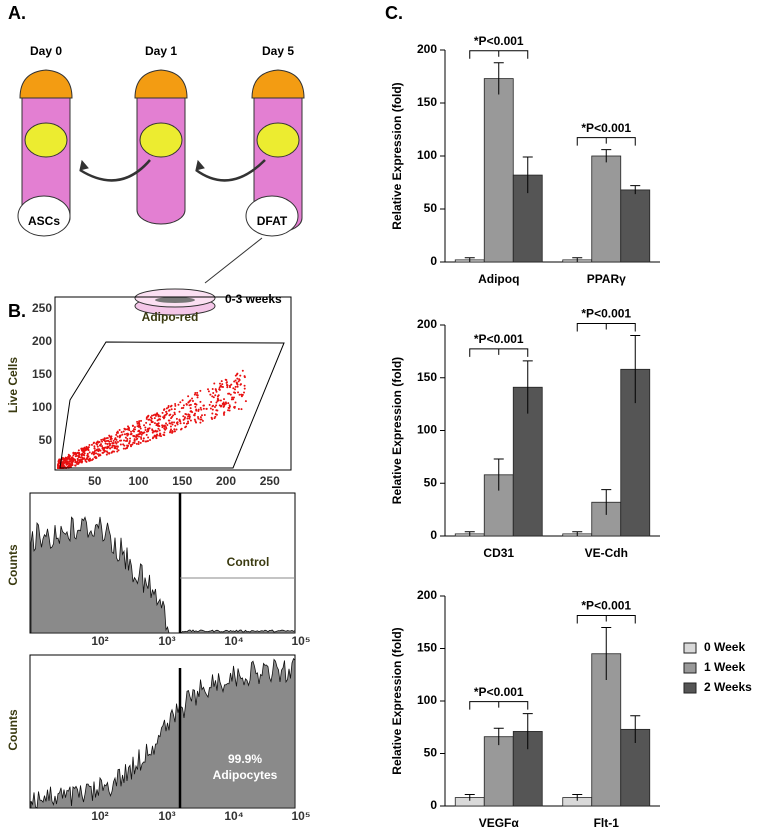  What do you see at coordinates (724, 667) in the screenshot?
I see `legend-label: 1 Week` at bounding box center [724, 667].